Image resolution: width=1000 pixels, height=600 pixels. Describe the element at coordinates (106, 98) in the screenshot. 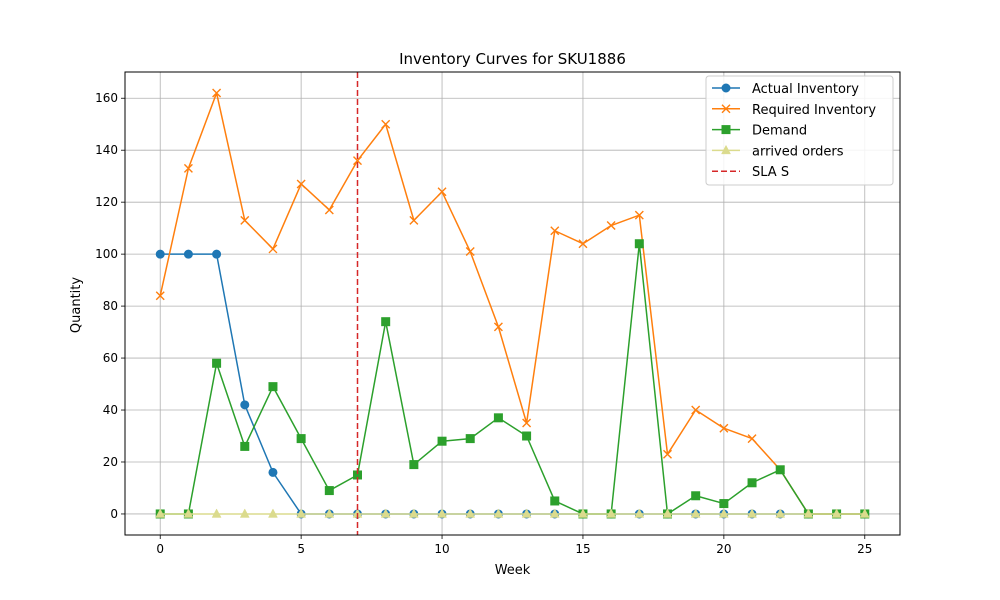

I see `y-tick-label: 160` at that location.